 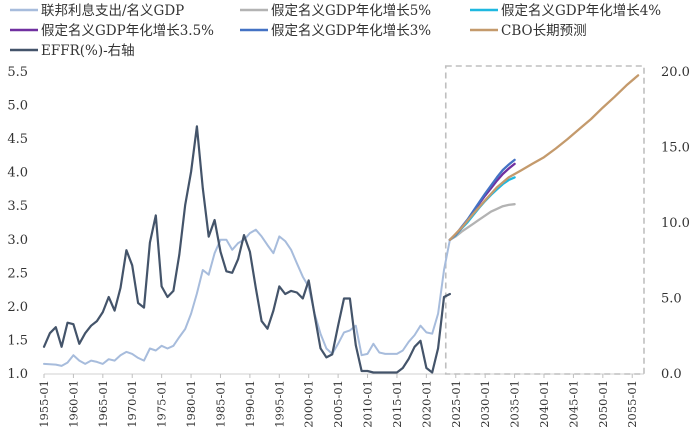 What do you see at coordinates (581, 11) in the screenshot?
I see `legend-label: 假定名义GDP年化增长4%` at bounding box center [581, 11].